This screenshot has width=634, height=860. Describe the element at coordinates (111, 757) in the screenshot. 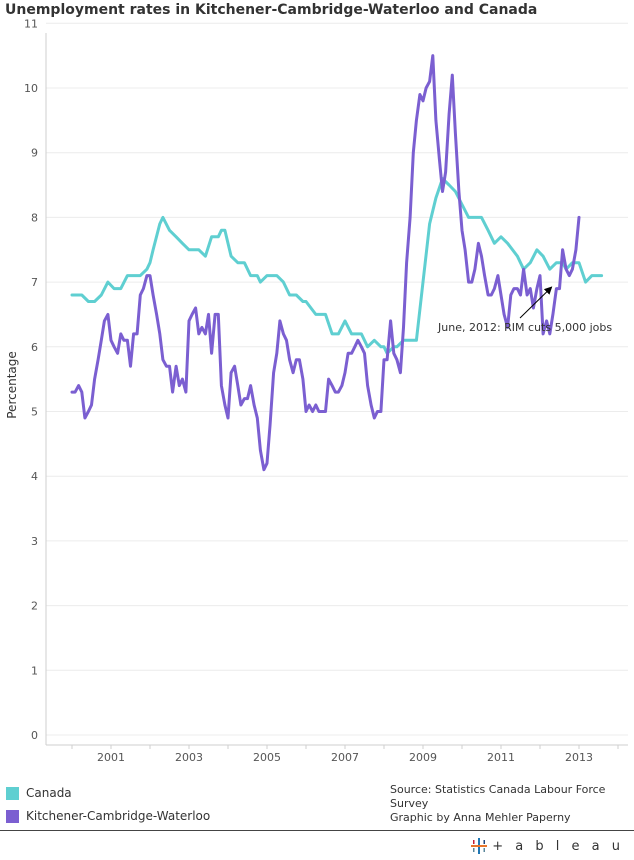

I see `x-tick-label: 2001` at that location.